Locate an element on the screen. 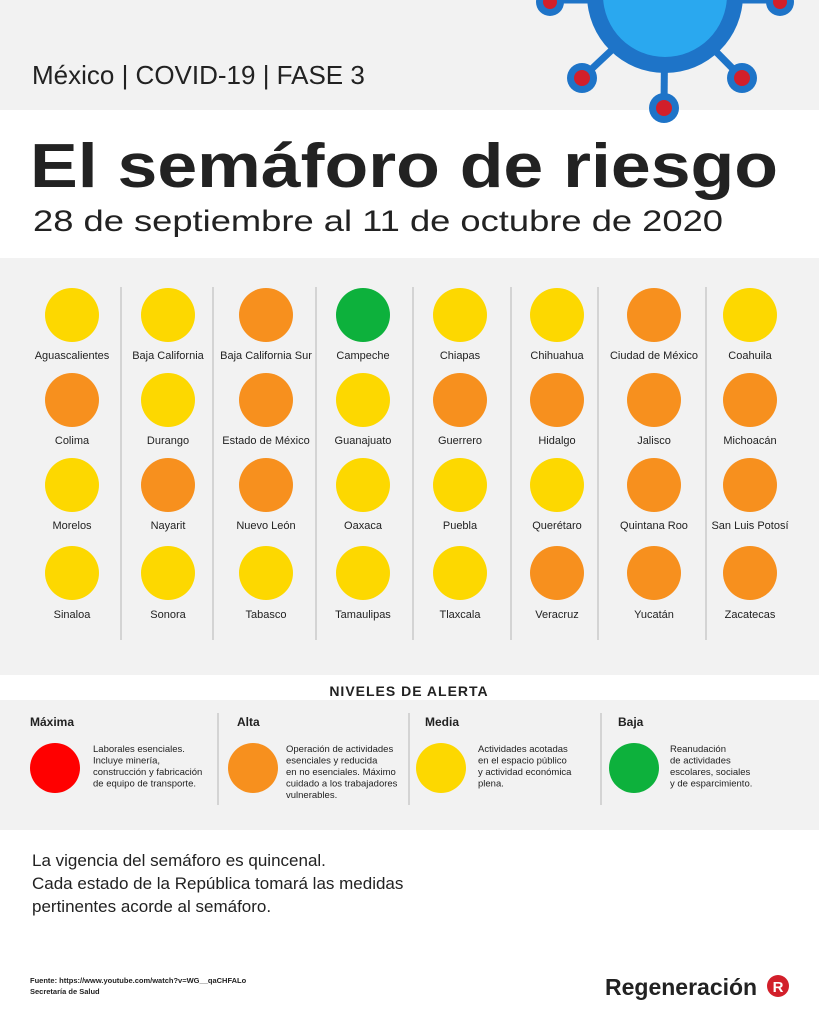  level-description: Reanudación is located at coordinates (698, 749).